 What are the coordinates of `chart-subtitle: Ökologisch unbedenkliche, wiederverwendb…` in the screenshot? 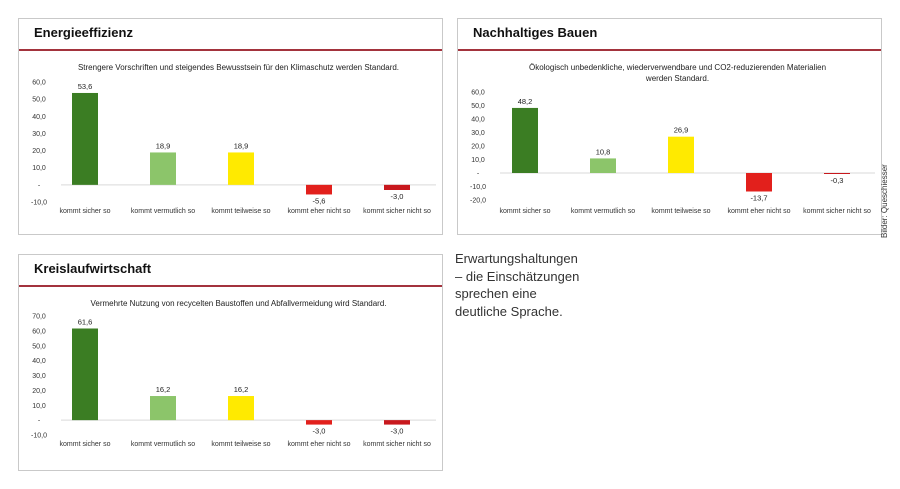 It's located at (677, 67).